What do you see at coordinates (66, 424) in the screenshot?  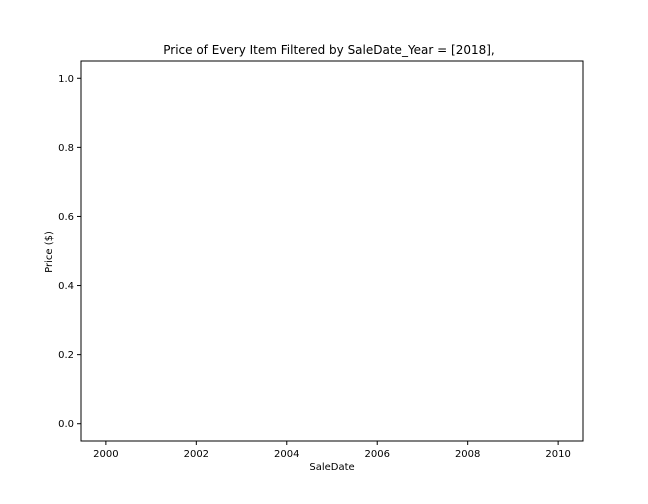 I see `y-tick-label: 0.0` at bounding box center [66, 424].